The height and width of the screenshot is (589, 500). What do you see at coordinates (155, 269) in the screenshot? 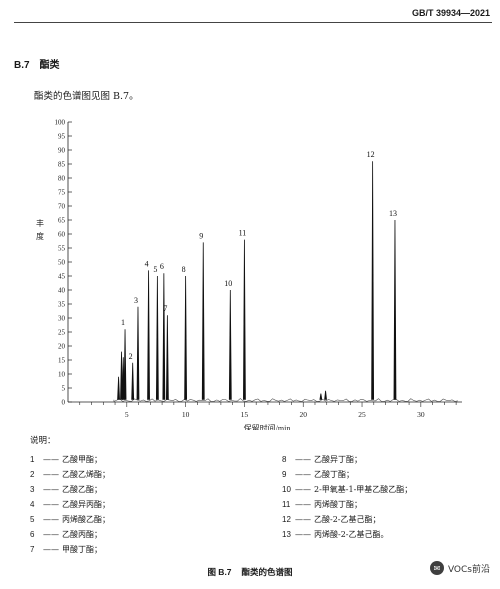
I see `peak-label: 5` at bounding box center [155, 269].